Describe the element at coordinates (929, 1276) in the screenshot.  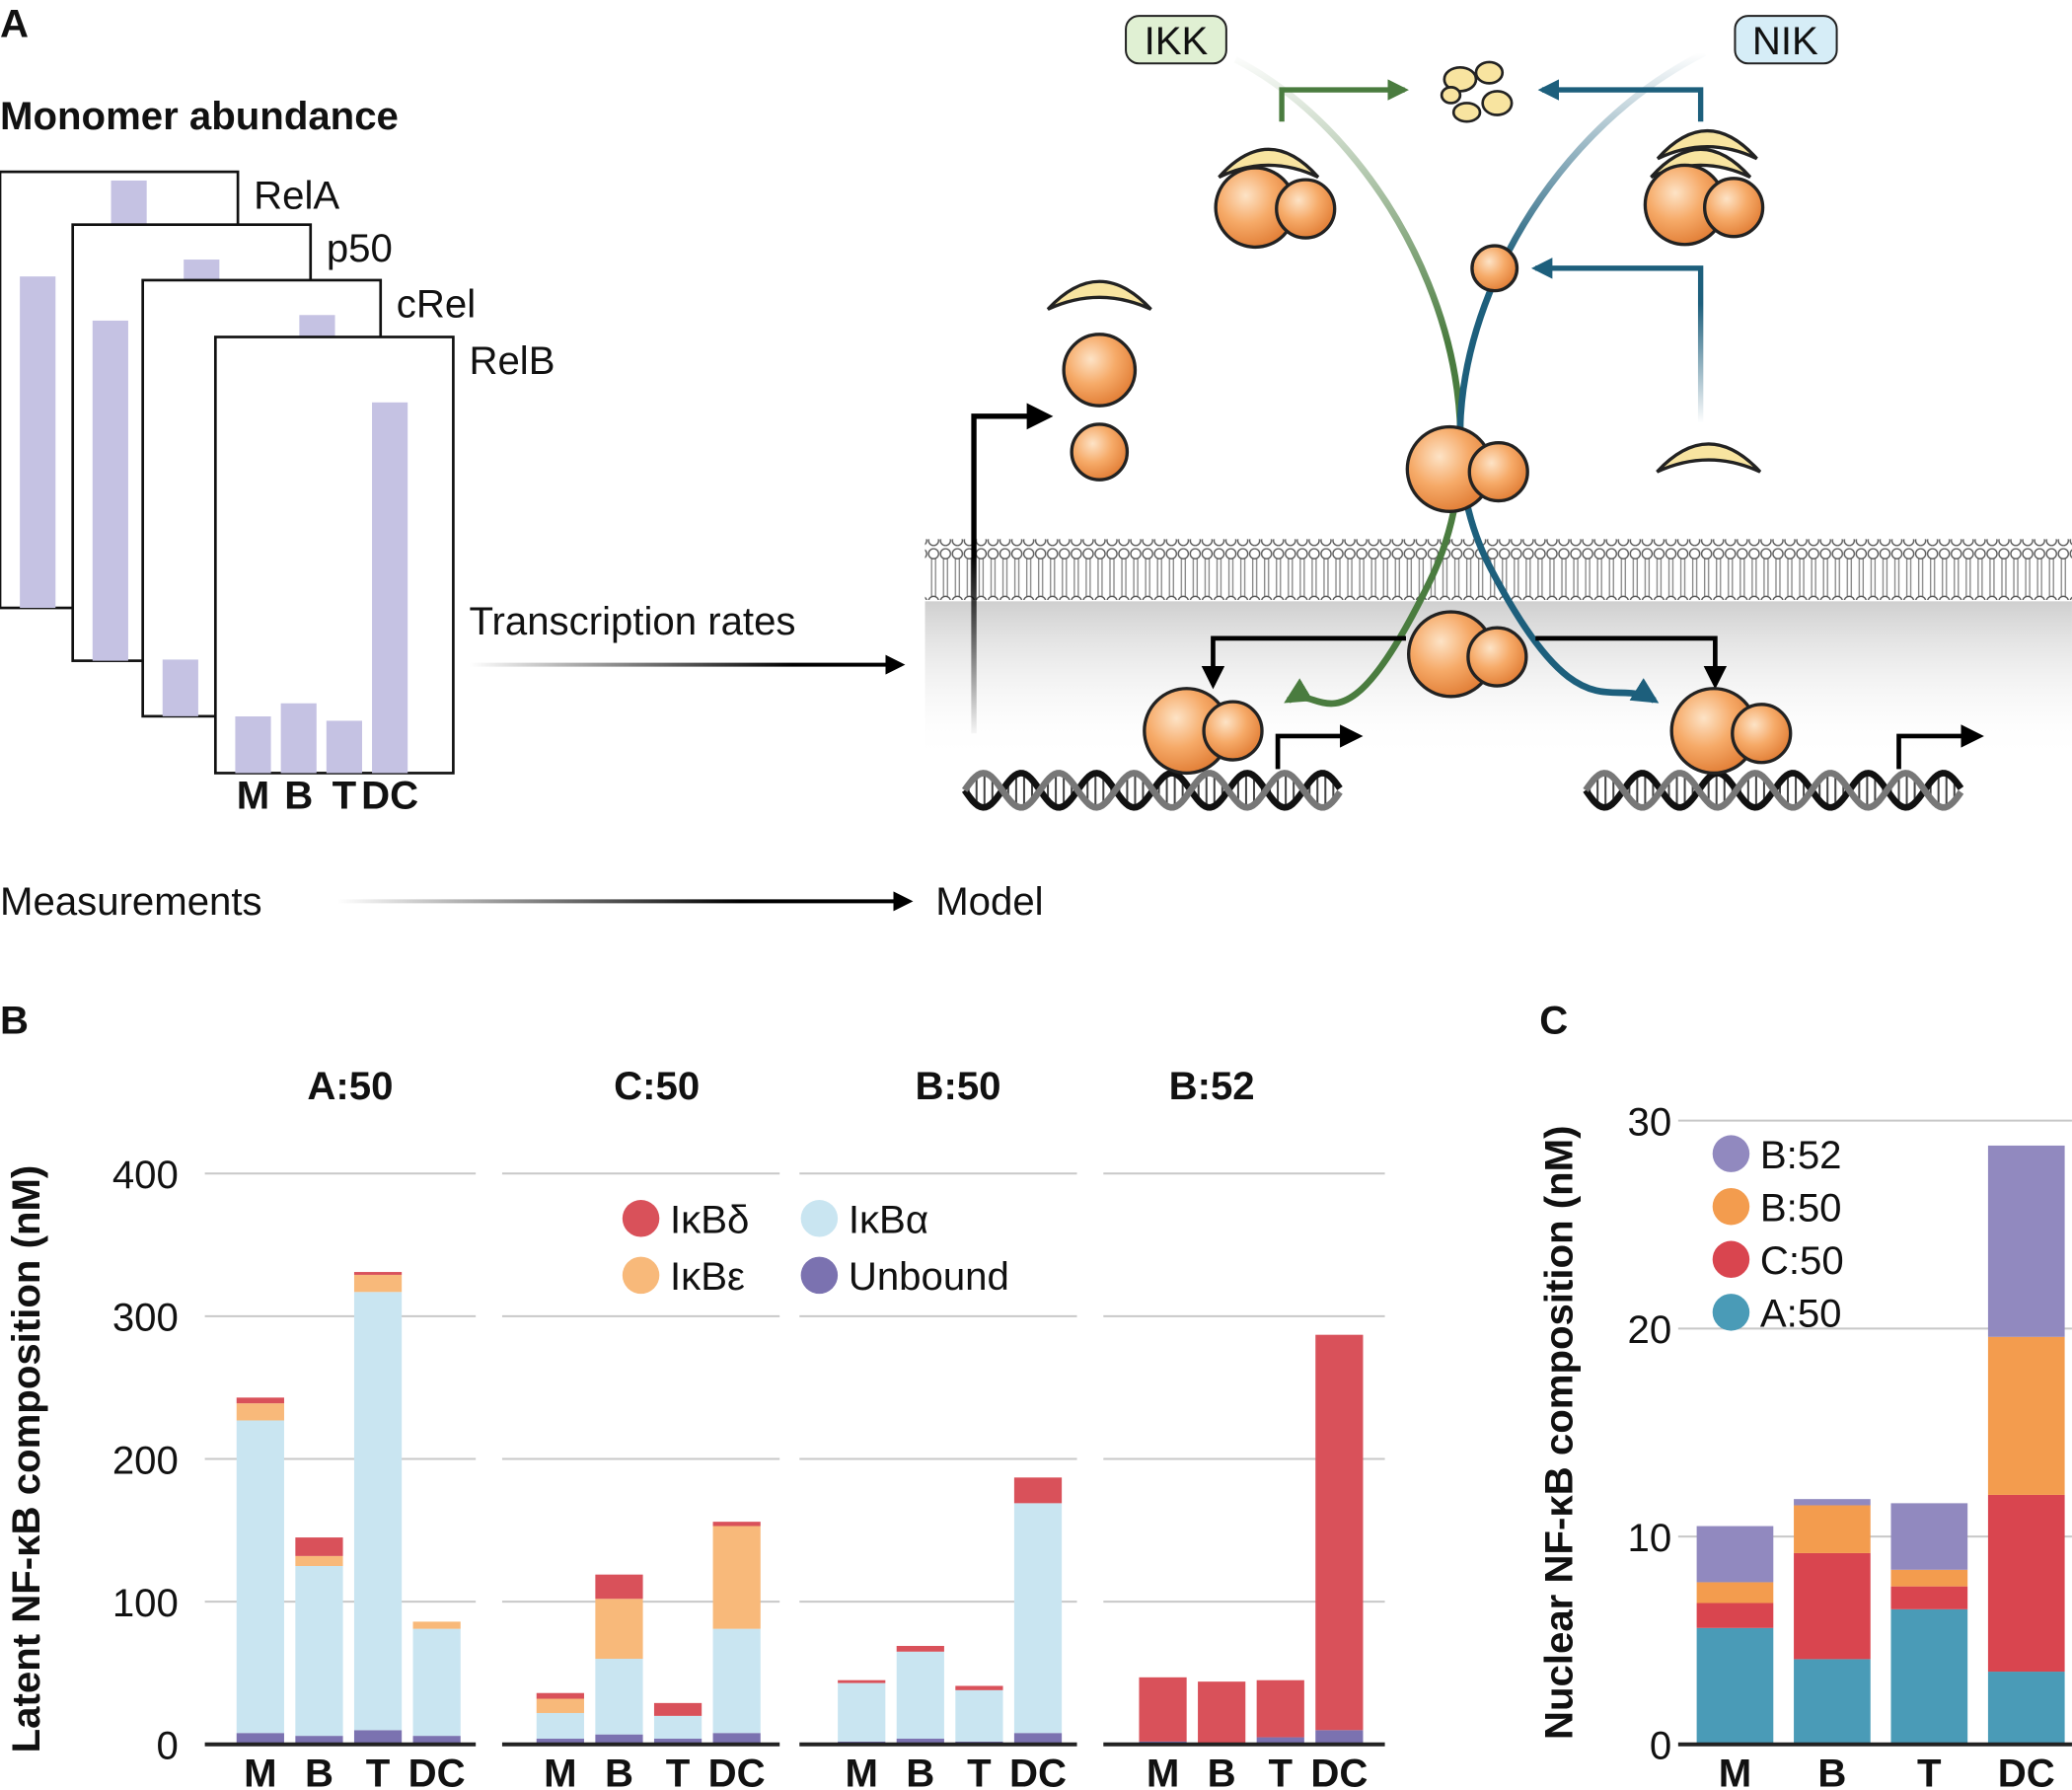
I see `legend-label: Unbound` at that location.